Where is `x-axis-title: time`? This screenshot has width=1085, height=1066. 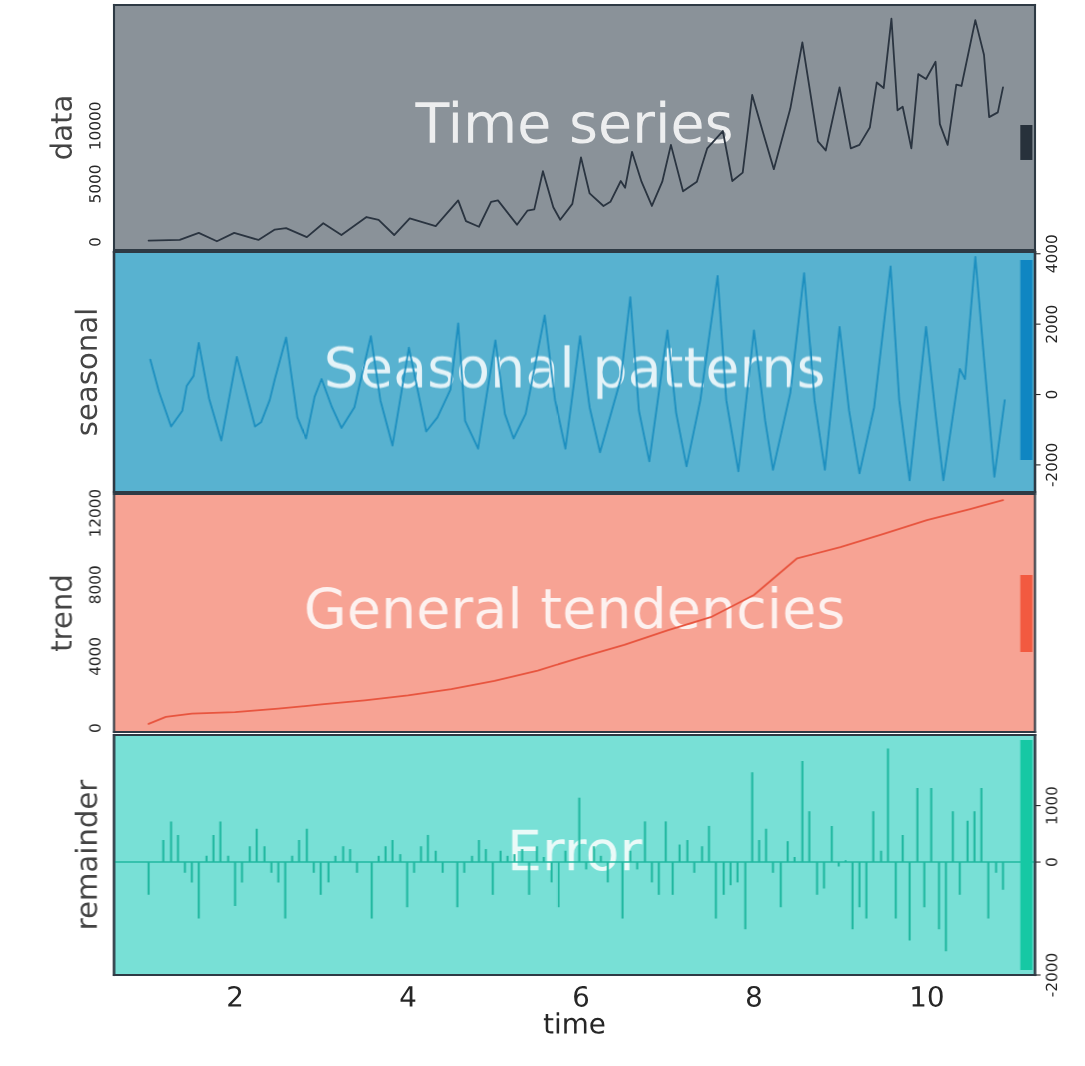 x-axis-title: time is located at coordinates (574, 1023).